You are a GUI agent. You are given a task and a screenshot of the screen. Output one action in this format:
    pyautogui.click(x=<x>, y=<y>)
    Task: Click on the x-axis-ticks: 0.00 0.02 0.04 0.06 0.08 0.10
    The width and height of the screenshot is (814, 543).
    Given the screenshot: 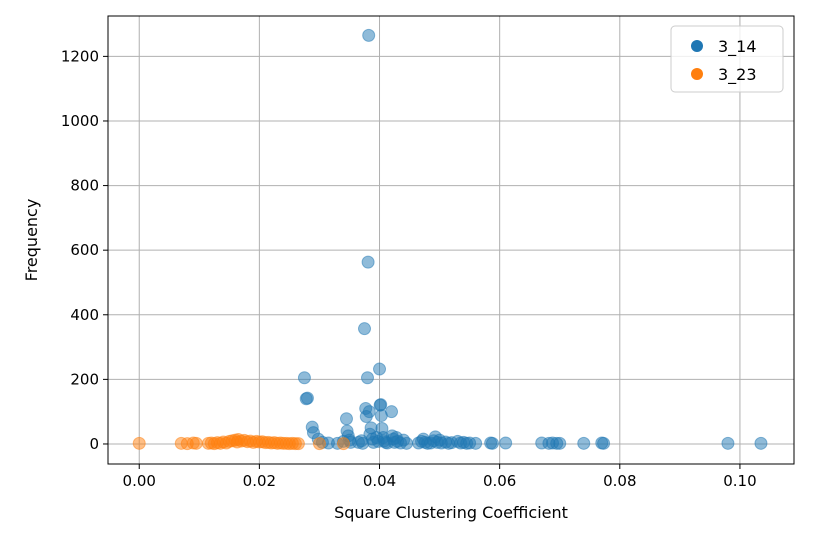 What is the action you would take?
    pyautogui.click(x=440, y=477)
    